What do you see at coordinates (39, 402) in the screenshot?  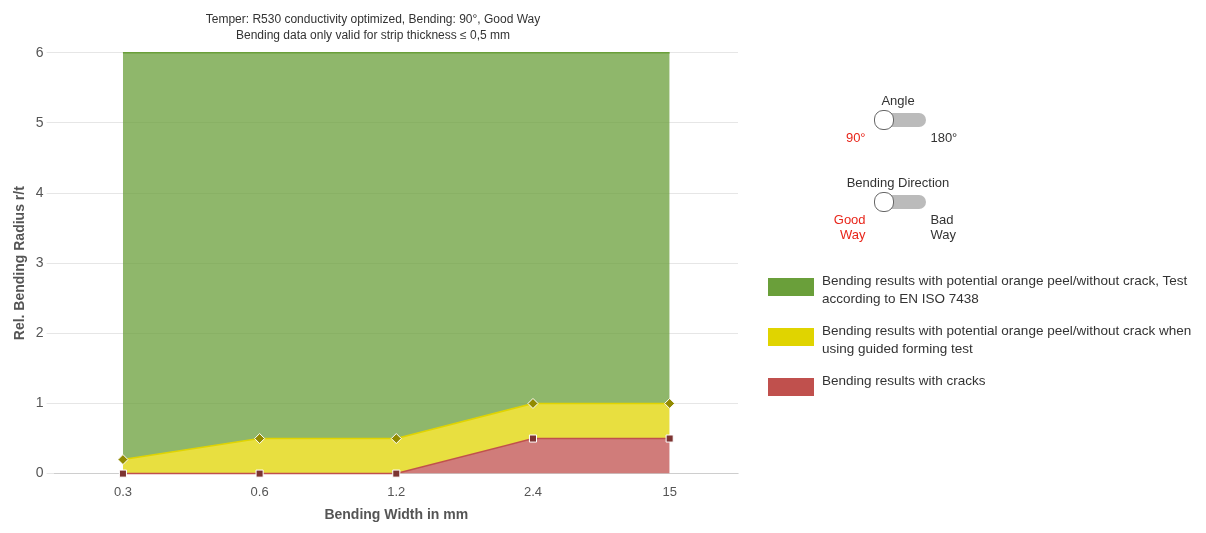 I see `y-tick-label: 1` at bounding box center [39, 402].